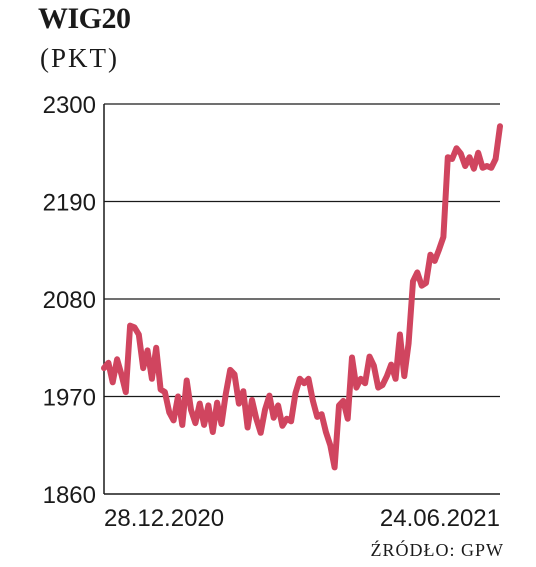 This screenshot has width=536, height=567. I want to click on x-axis: 28.12.2020 24.06.2021, so click(302, 512).